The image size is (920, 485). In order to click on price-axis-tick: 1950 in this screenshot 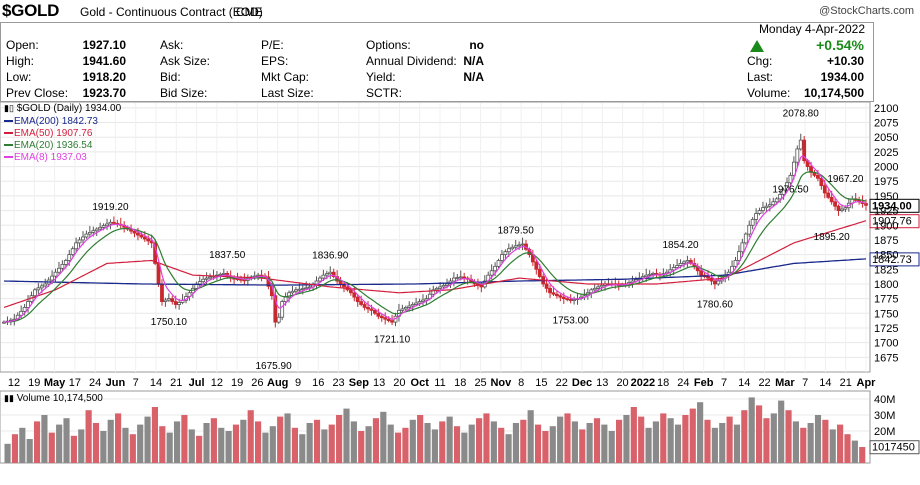, I will do `click(886, 197)`.